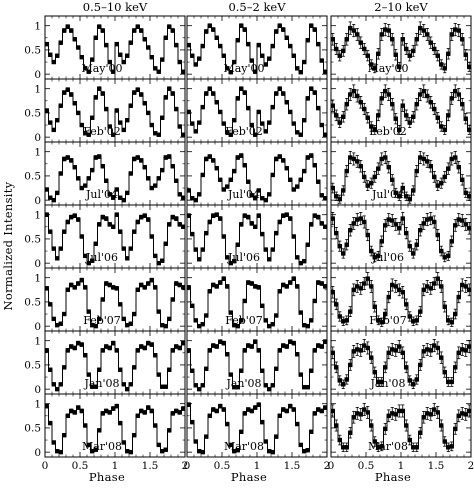 The image size is (474, 500). What do you see at coordinates (257, 299) in the screenshot?
I see `panel: Feb'07` at bounding box center [257, 299].